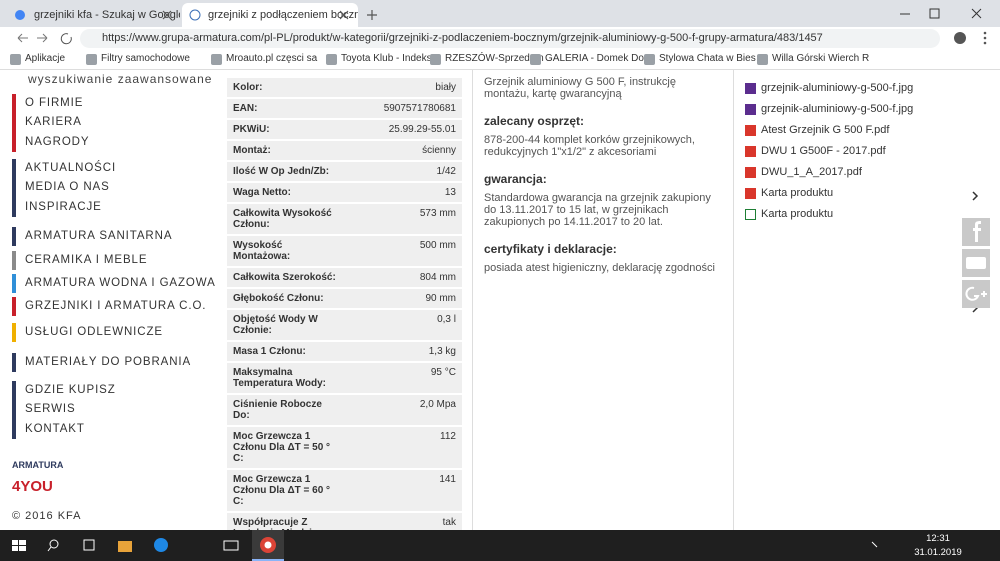 This screenshot has height=561, width=1000. Describe the element at coordinates (344, 521) in the screenshot. I see `spec-row: Współpracuje Z Instalacją Miedzianą: tak` at that location.